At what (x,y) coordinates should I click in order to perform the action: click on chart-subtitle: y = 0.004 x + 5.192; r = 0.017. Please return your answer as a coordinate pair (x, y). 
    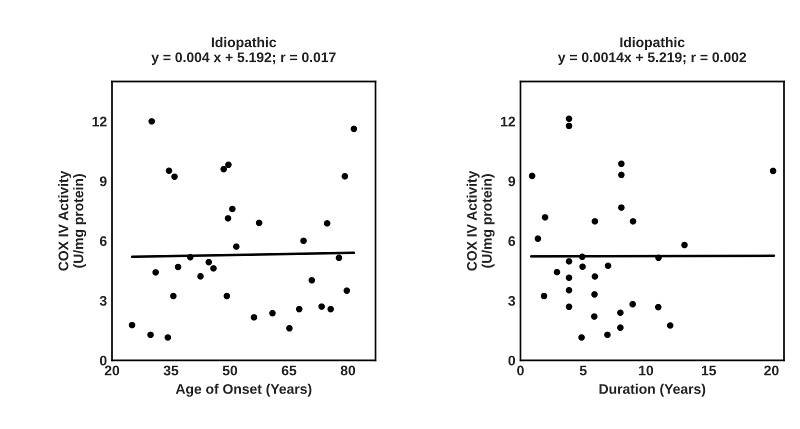
    Looking at the image, I should click on (243, 58).